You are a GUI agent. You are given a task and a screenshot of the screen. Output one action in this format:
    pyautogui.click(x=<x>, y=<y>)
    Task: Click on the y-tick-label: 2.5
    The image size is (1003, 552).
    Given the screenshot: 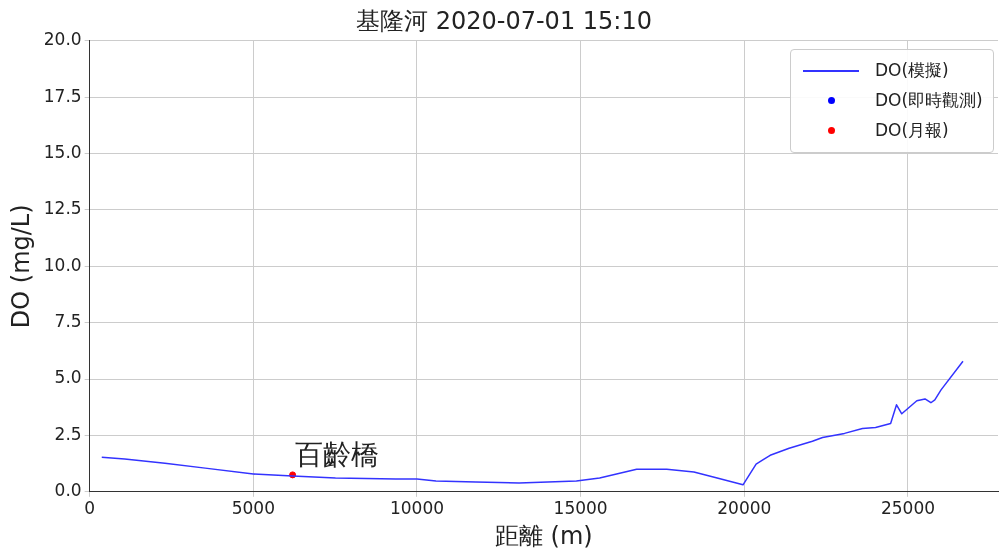 What is the action you would take?
    pyautogui.click(x=68, y=433)
    